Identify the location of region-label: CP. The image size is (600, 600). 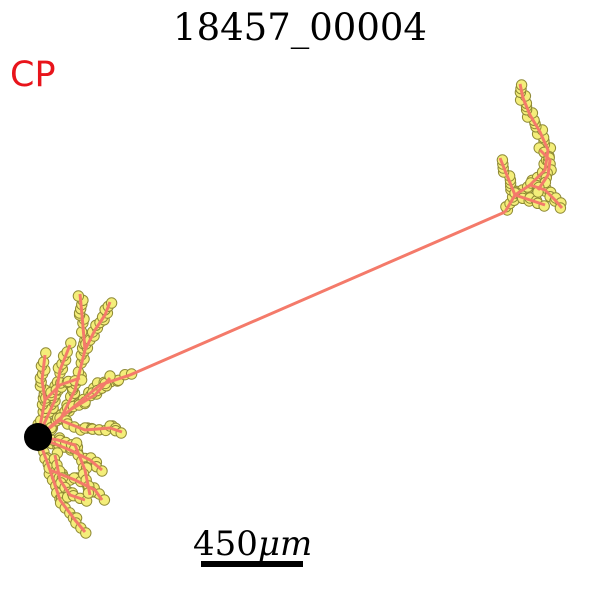
(33, 75).